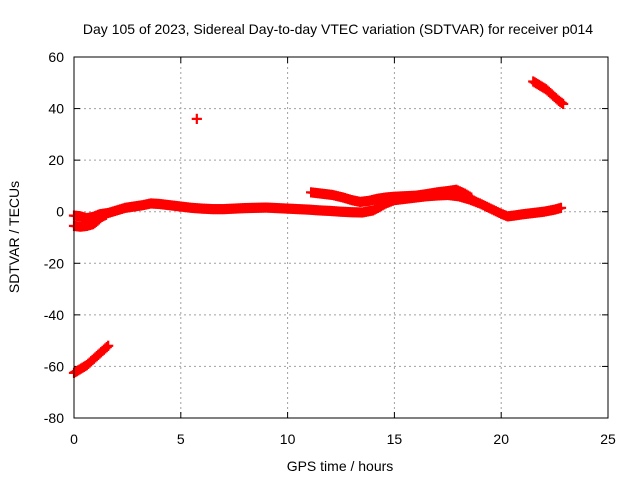 This screenshot has height=480, width=640. Describe the element at coordinates (340, 466) in the screenshot. I see `x-axis-label: GPS time / hours` at that location.